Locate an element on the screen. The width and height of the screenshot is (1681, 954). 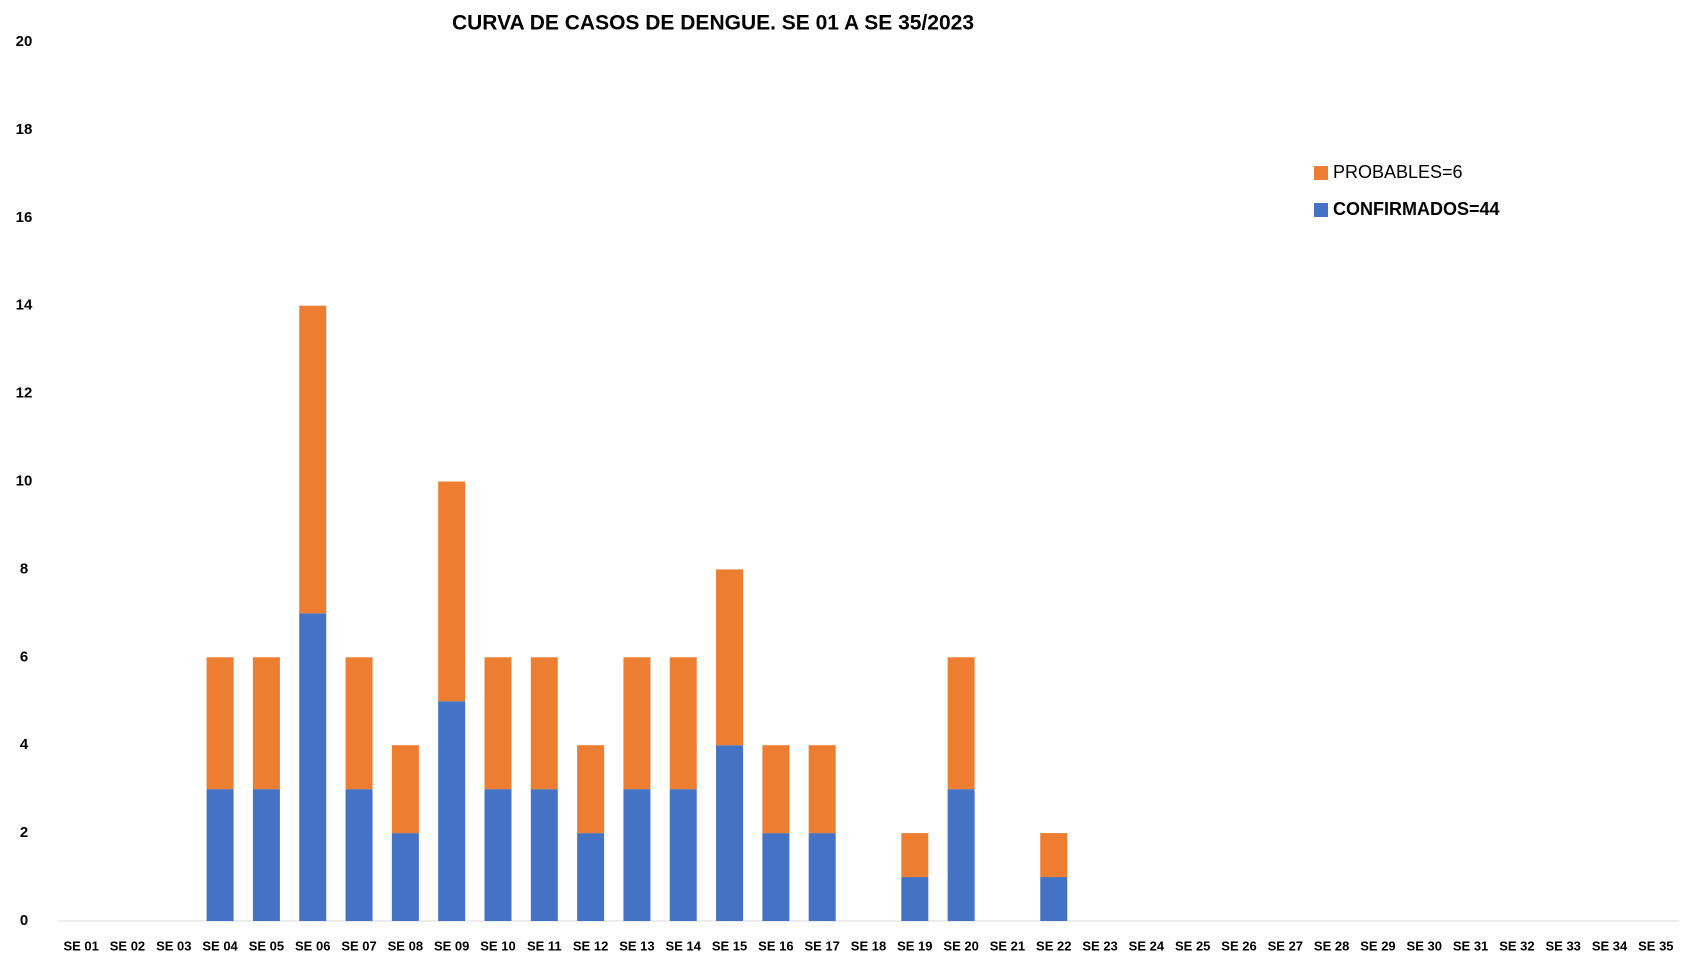
x-tick-label: SE 17 is located at coordinates (821, 945).